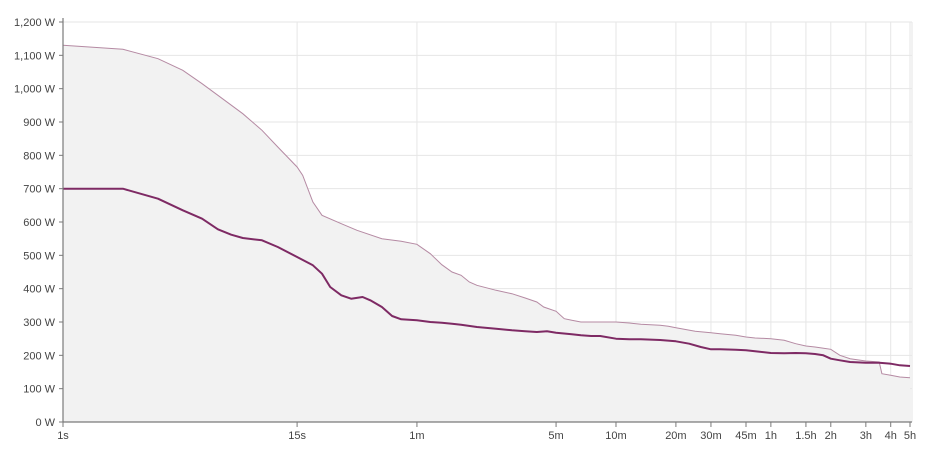  What do you see at coordinates (39, 156) in the screenshot?
I see `y-tick-label: 800 W` at bounding box center [39, 156].